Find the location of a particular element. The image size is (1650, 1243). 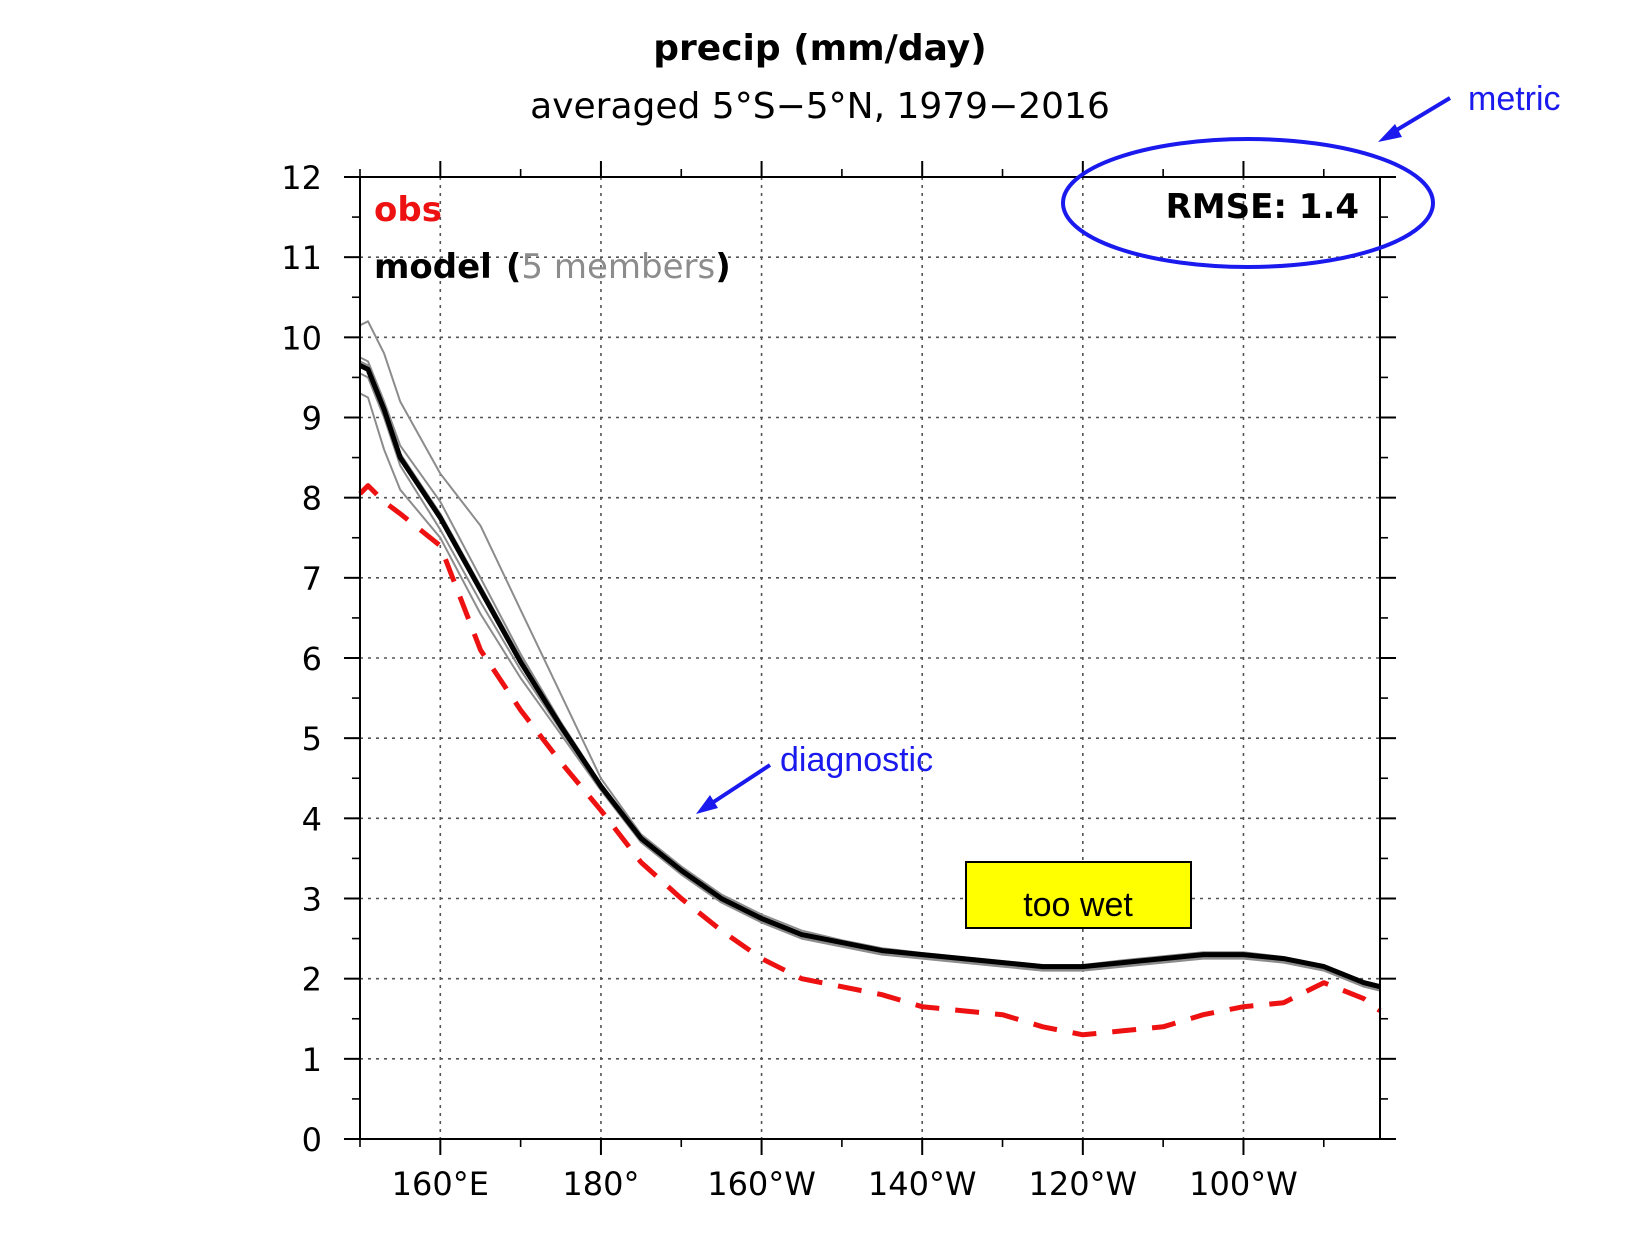

y-tick-label: 1 is located at coordinates (312, 1060).